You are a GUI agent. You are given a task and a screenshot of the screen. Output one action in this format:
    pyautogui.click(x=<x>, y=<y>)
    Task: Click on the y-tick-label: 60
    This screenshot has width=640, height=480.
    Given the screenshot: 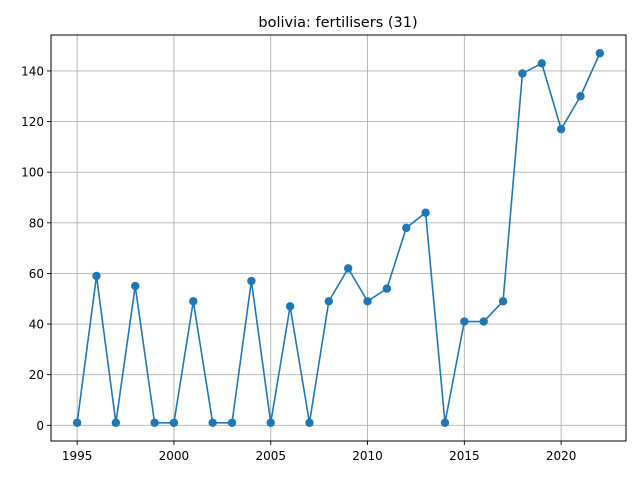 What is the action you would take?
    pyautogui.click(x=36, y=274)
    